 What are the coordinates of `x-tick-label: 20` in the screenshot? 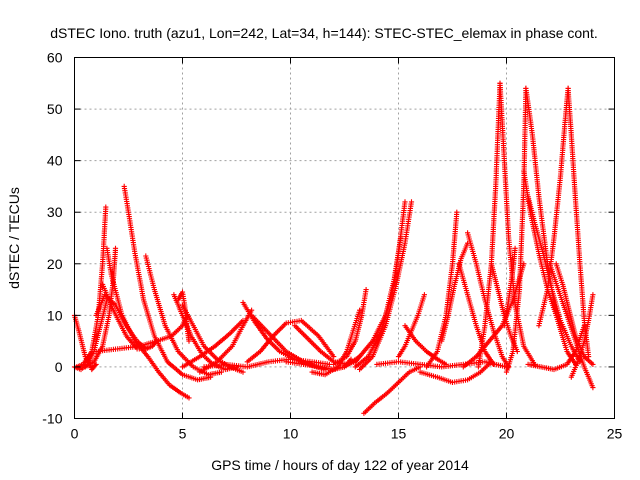 It's located at (507, 434).